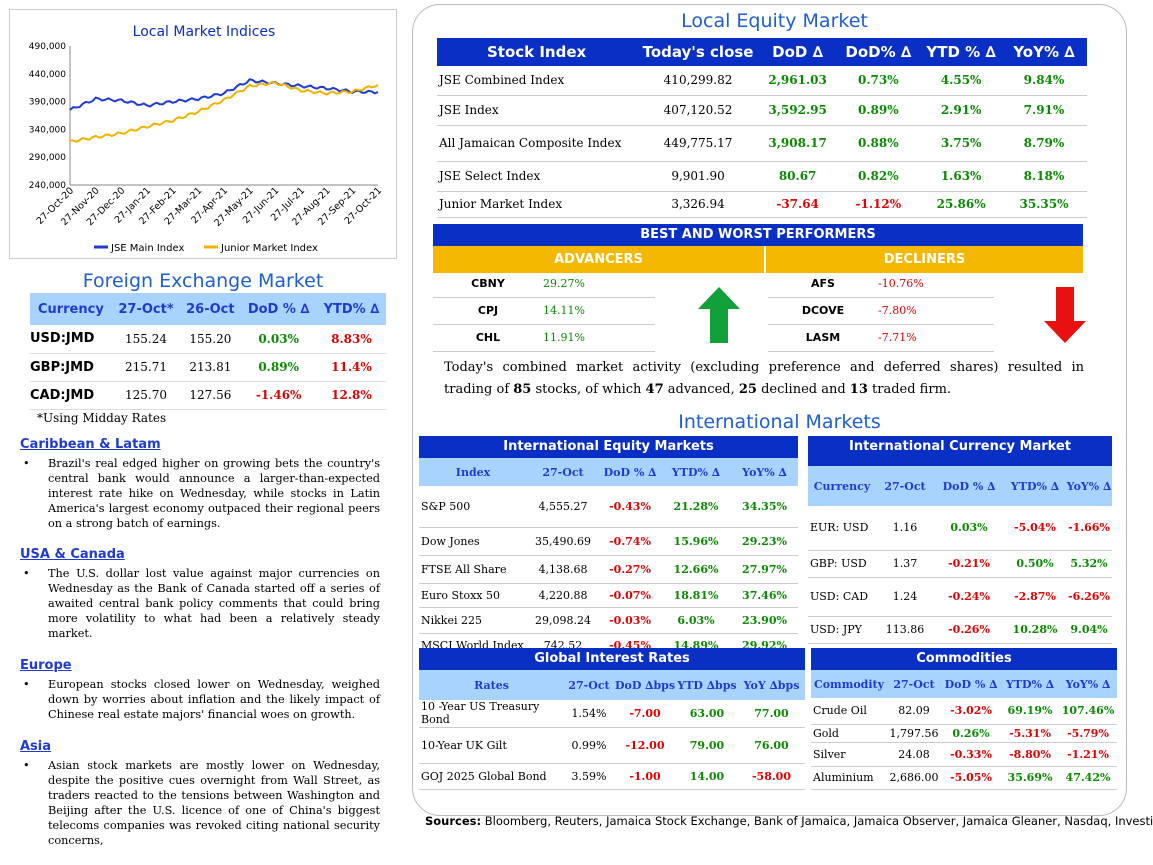  I want to click on eq-cell: FTSE All Share, so click(473, 569).